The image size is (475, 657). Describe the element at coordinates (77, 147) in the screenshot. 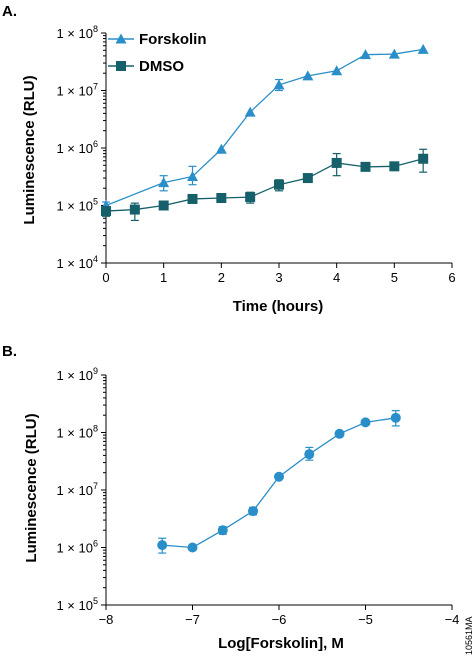

I see `panel-a-y-tick-label: 1 × 10⁶` at that location.